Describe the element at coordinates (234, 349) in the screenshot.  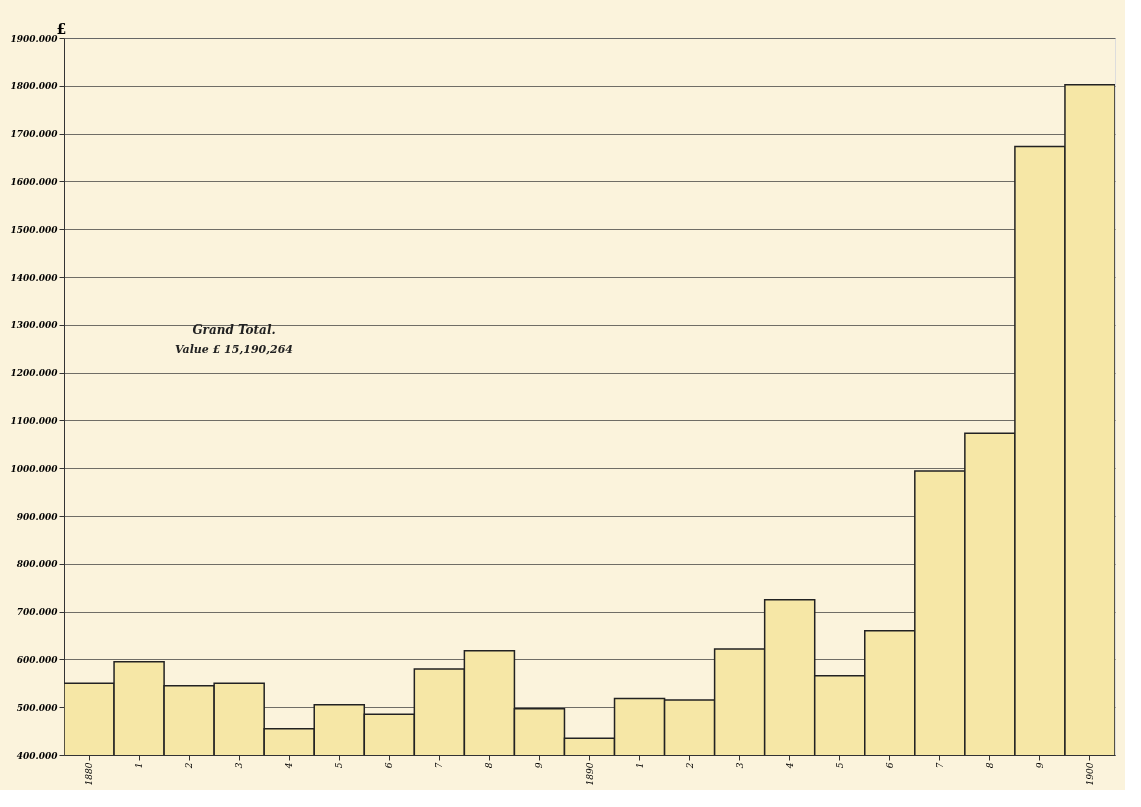
I see `annotation: Value £ 15,190,264` at that location.